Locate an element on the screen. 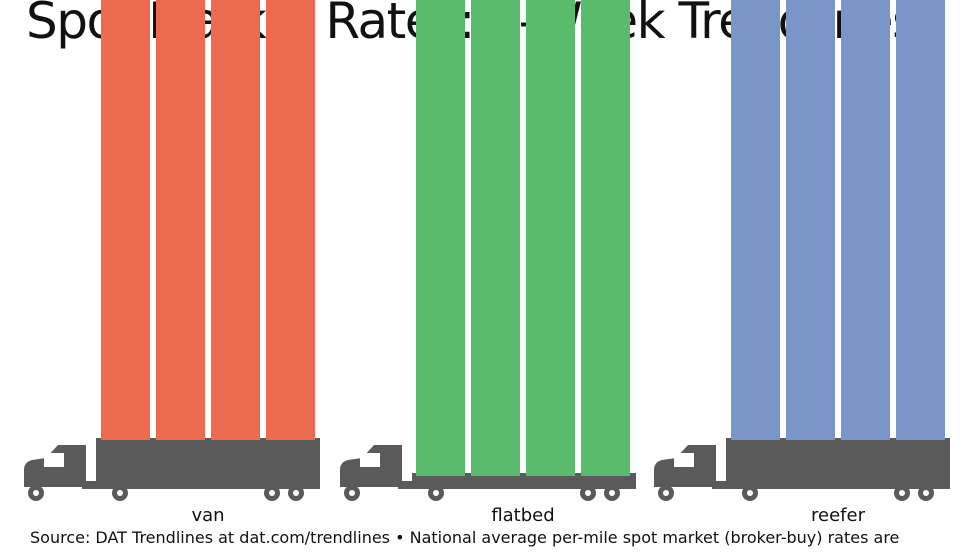  series-label: van is located at coordinates (207, 515).